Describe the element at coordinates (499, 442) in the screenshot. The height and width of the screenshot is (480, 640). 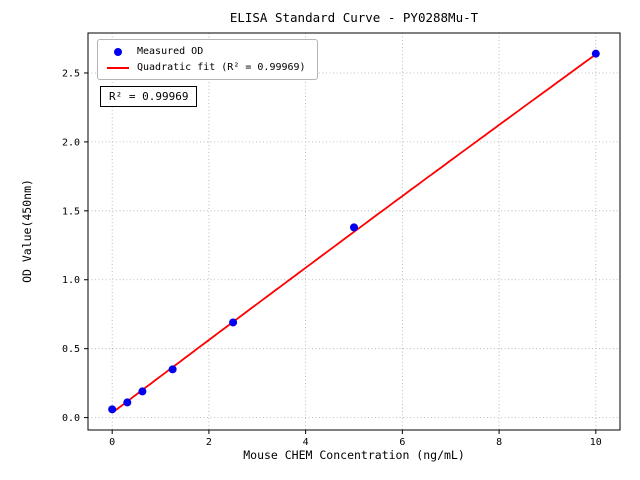
I see `x-tick-label: 8` at that location.